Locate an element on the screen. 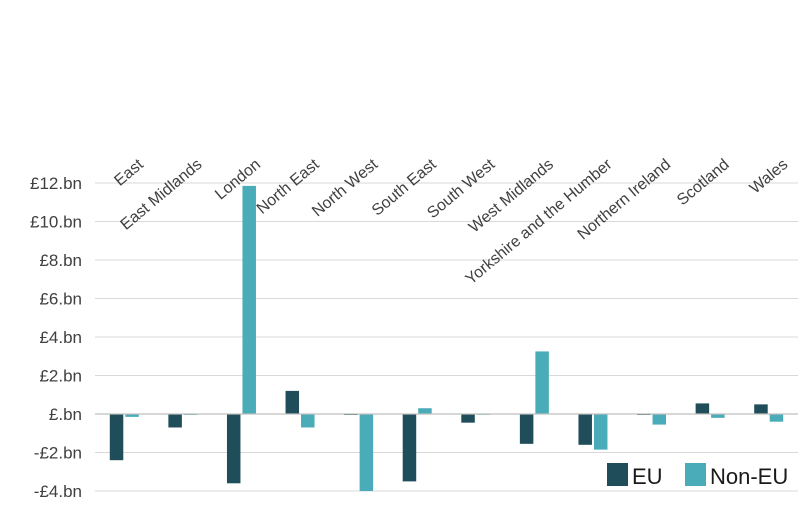 This screenshot has height=505, width=812. y-tick-label: £4.bn is located at coordinates (60, 337).